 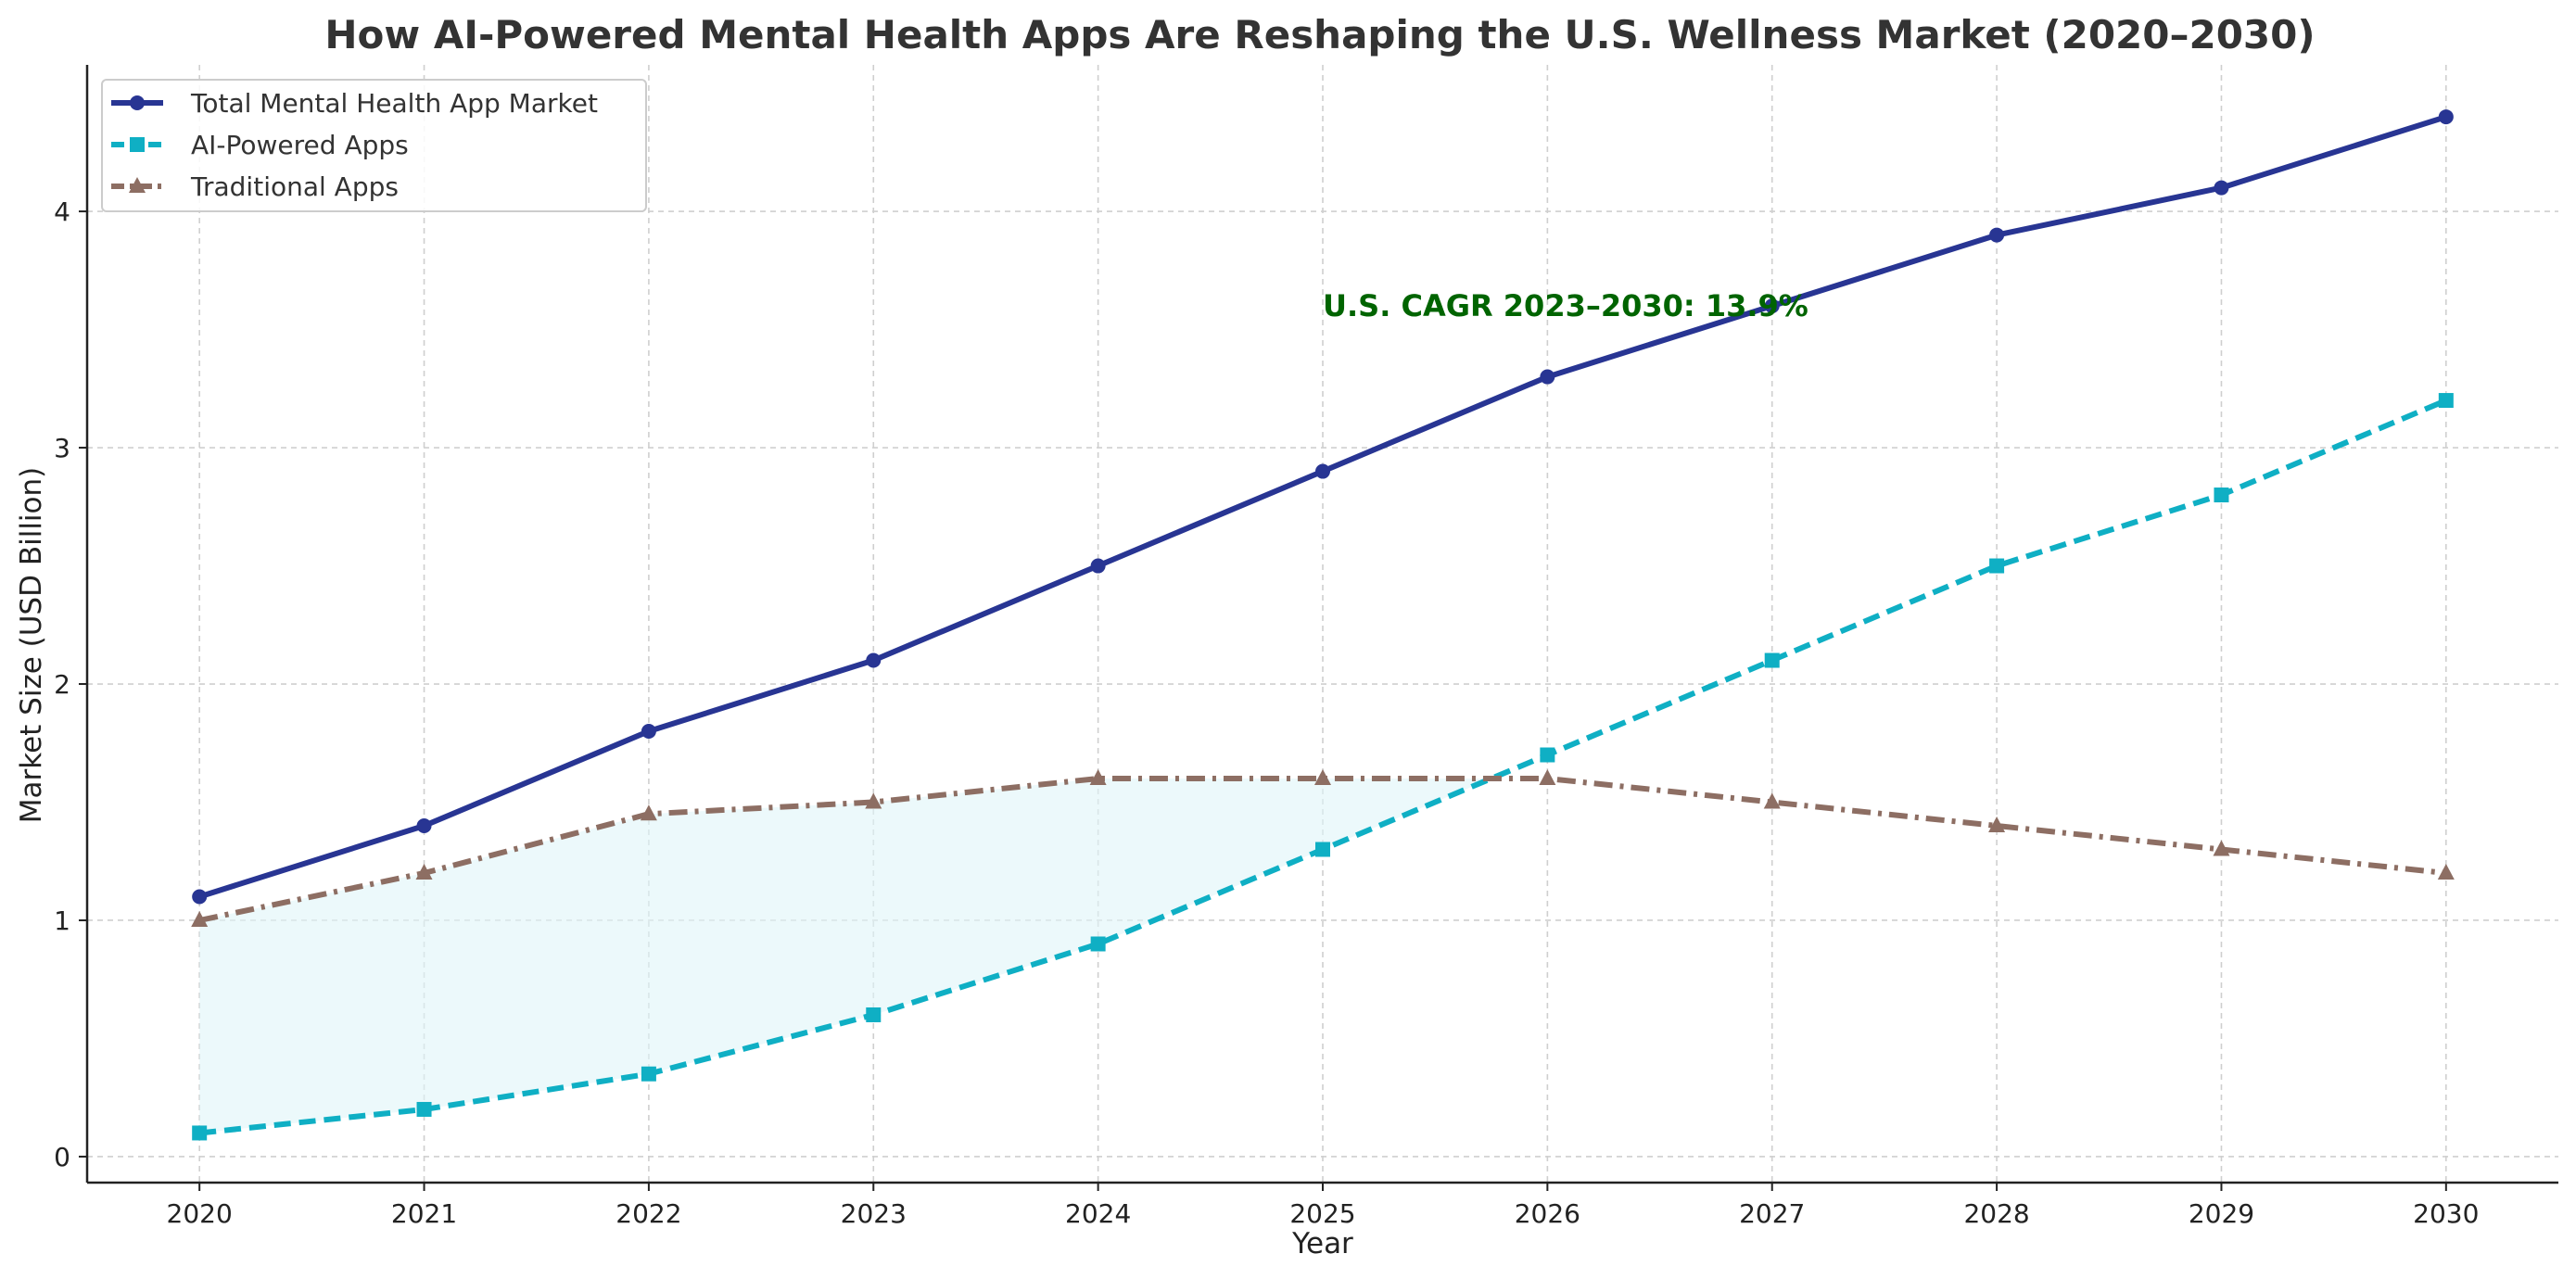 I want to click on legend-box, so click(x=374, y=145).